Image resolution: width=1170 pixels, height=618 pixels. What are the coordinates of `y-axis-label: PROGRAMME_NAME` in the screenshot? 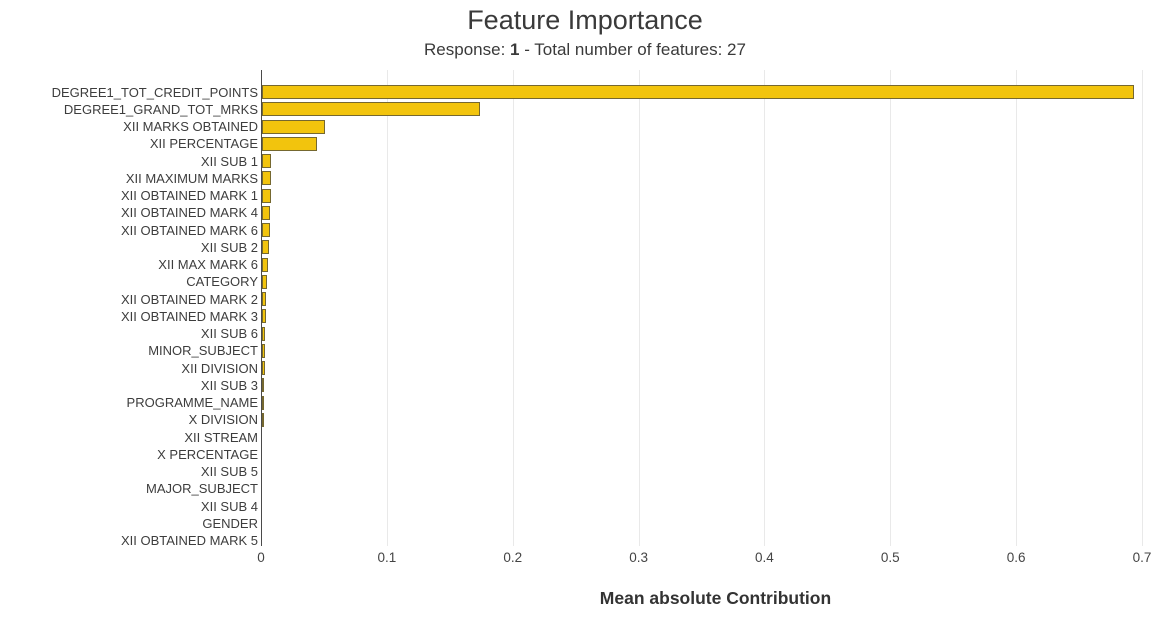 It's located at (192, 402).